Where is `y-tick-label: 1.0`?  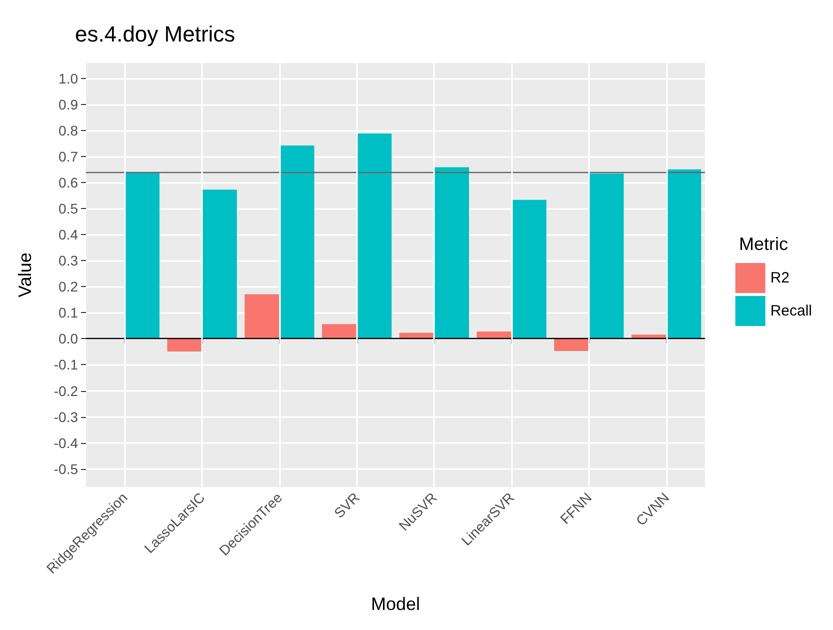 y-tick-label: 1.0 is located at coordinates (68, 78).